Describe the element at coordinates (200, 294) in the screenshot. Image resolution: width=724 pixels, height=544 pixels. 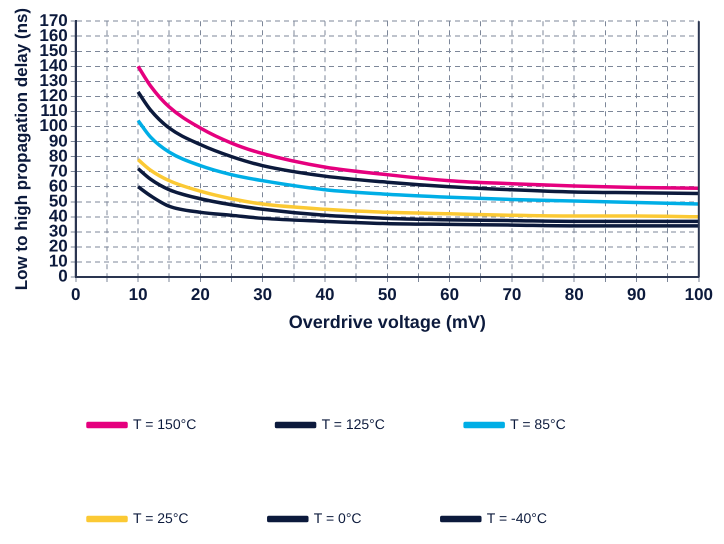
I see `x-tick-label: 20` at that location.